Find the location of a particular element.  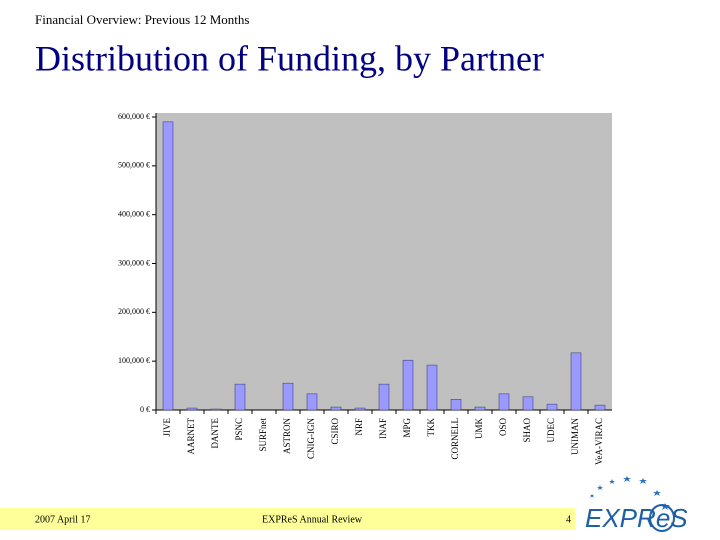

x-tick-label: AARNET is located at coordinates (191, 436).